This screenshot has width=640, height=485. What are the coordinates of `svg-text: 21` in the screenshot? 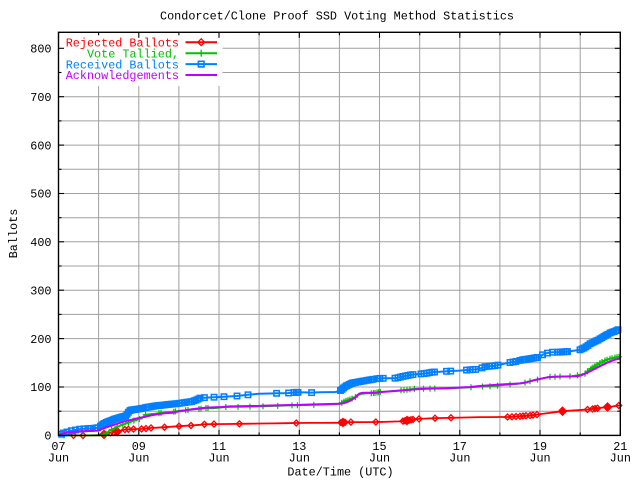 It's located at (620, 447).